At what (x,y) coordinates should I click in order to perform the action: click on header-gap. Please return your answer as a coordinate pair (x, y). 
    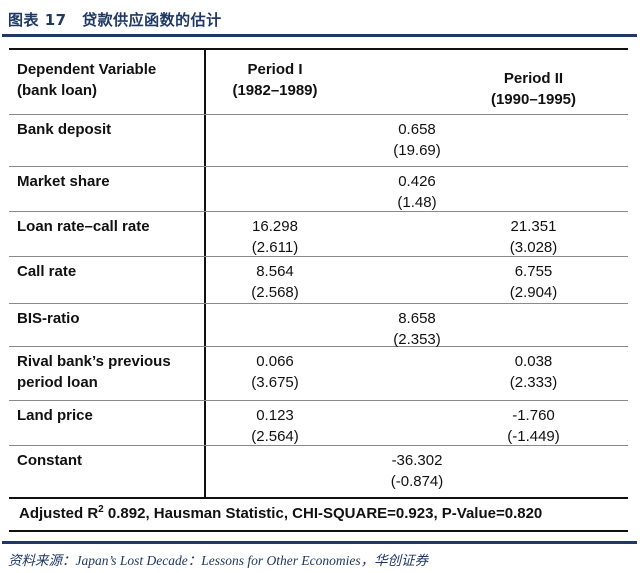
    Looking at the image, I should click on (391, 82).